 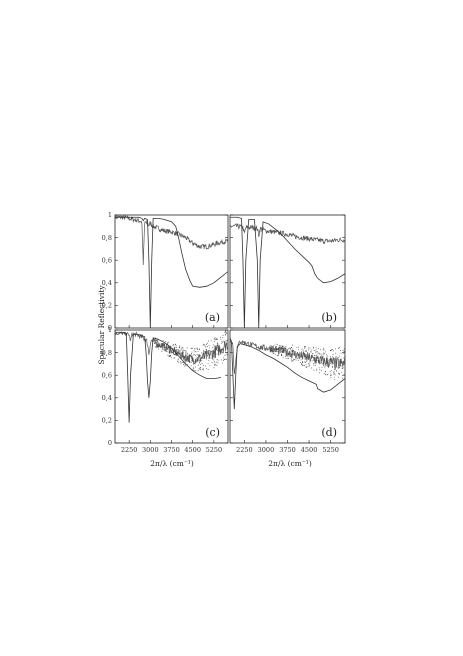 What do you see at coordinates (107, 306) in the screenshot?
I see `y-tick-label: 0,2` at bounding box center [107, 306].